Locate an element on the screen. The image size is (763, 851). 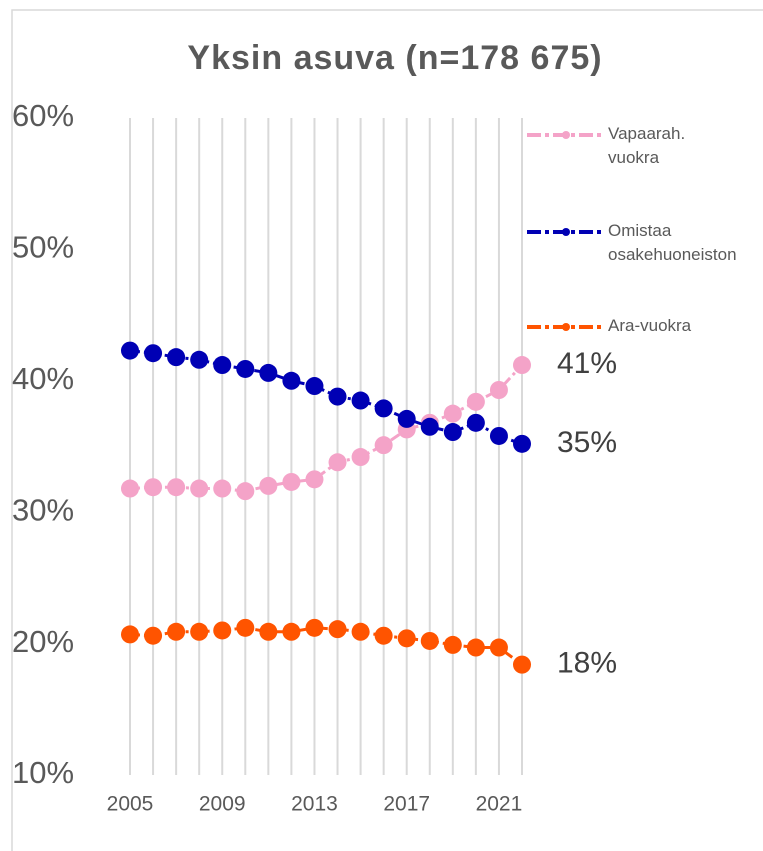
legend-label: Omistaa osakehuoneiston is located at coordinates (672, 242).